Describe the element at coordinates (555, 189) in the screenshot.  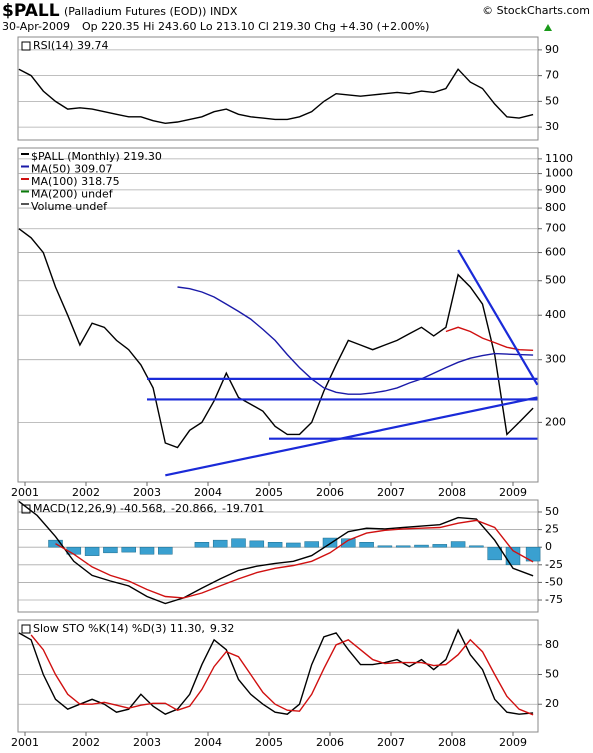
I see `y-tick-label: 900` at that location.